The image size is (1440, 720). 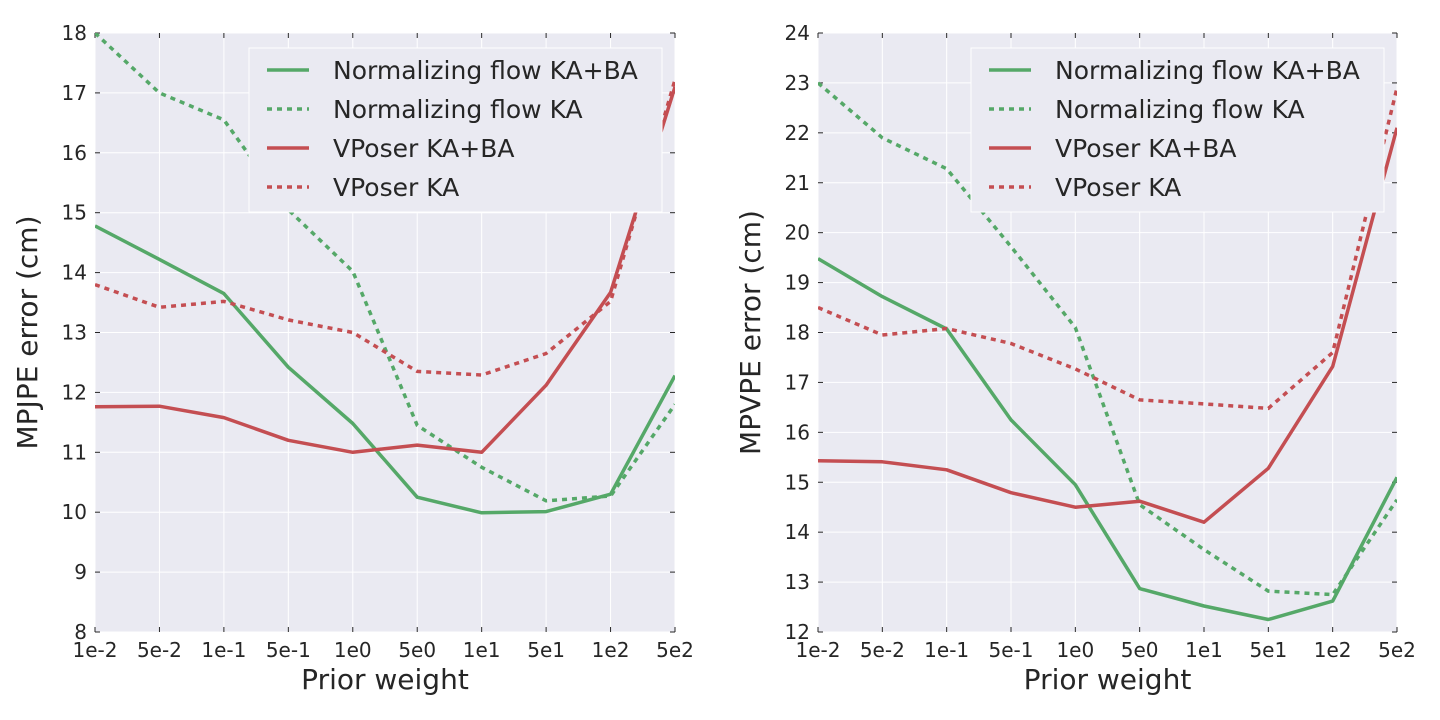 I want to click on y-tick-label: 20, so click(x=797, y=233).